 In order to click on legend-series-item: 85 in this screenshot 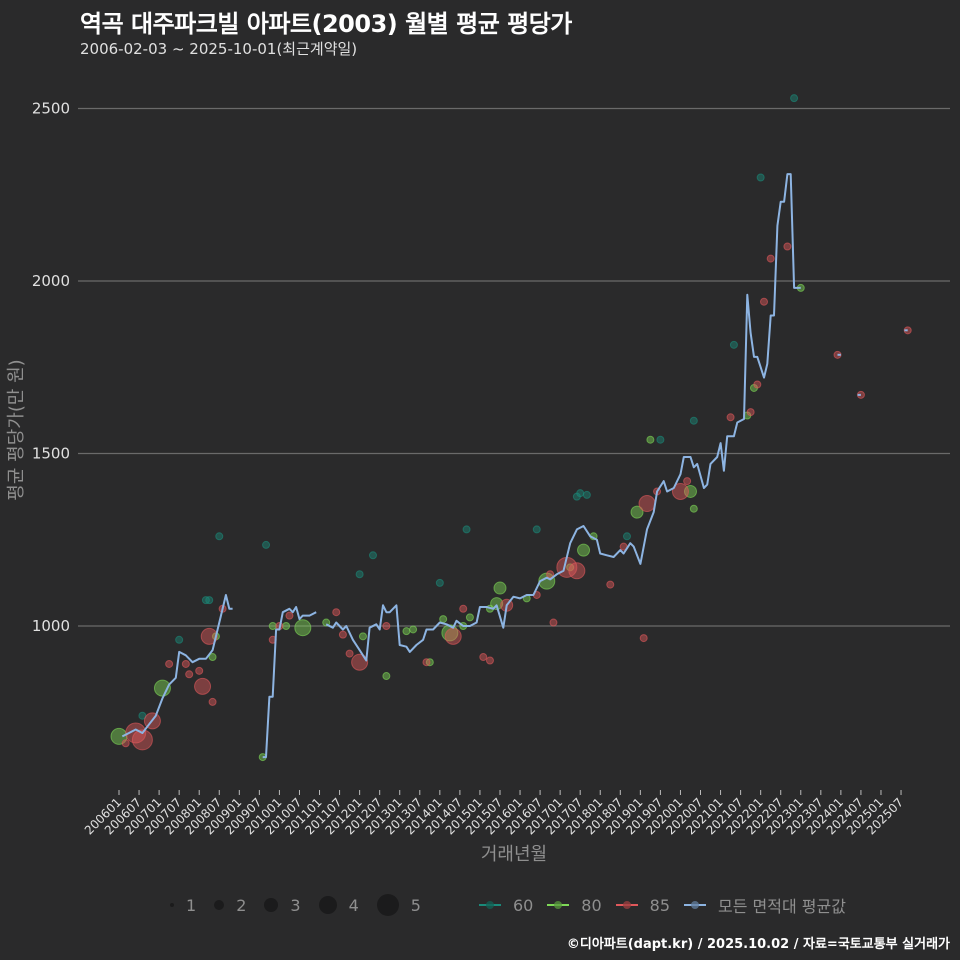, I will do `click(643, 905)`.